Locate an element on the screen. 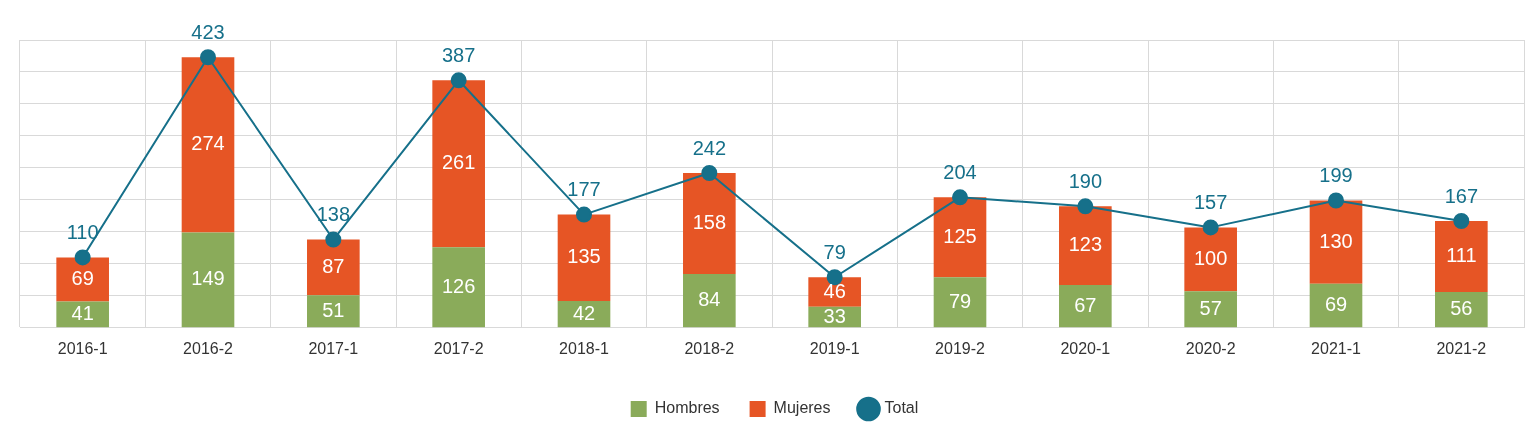 This screenshot has width=1533, height=437. data-label: 177 is located at coordinates (584, 189).